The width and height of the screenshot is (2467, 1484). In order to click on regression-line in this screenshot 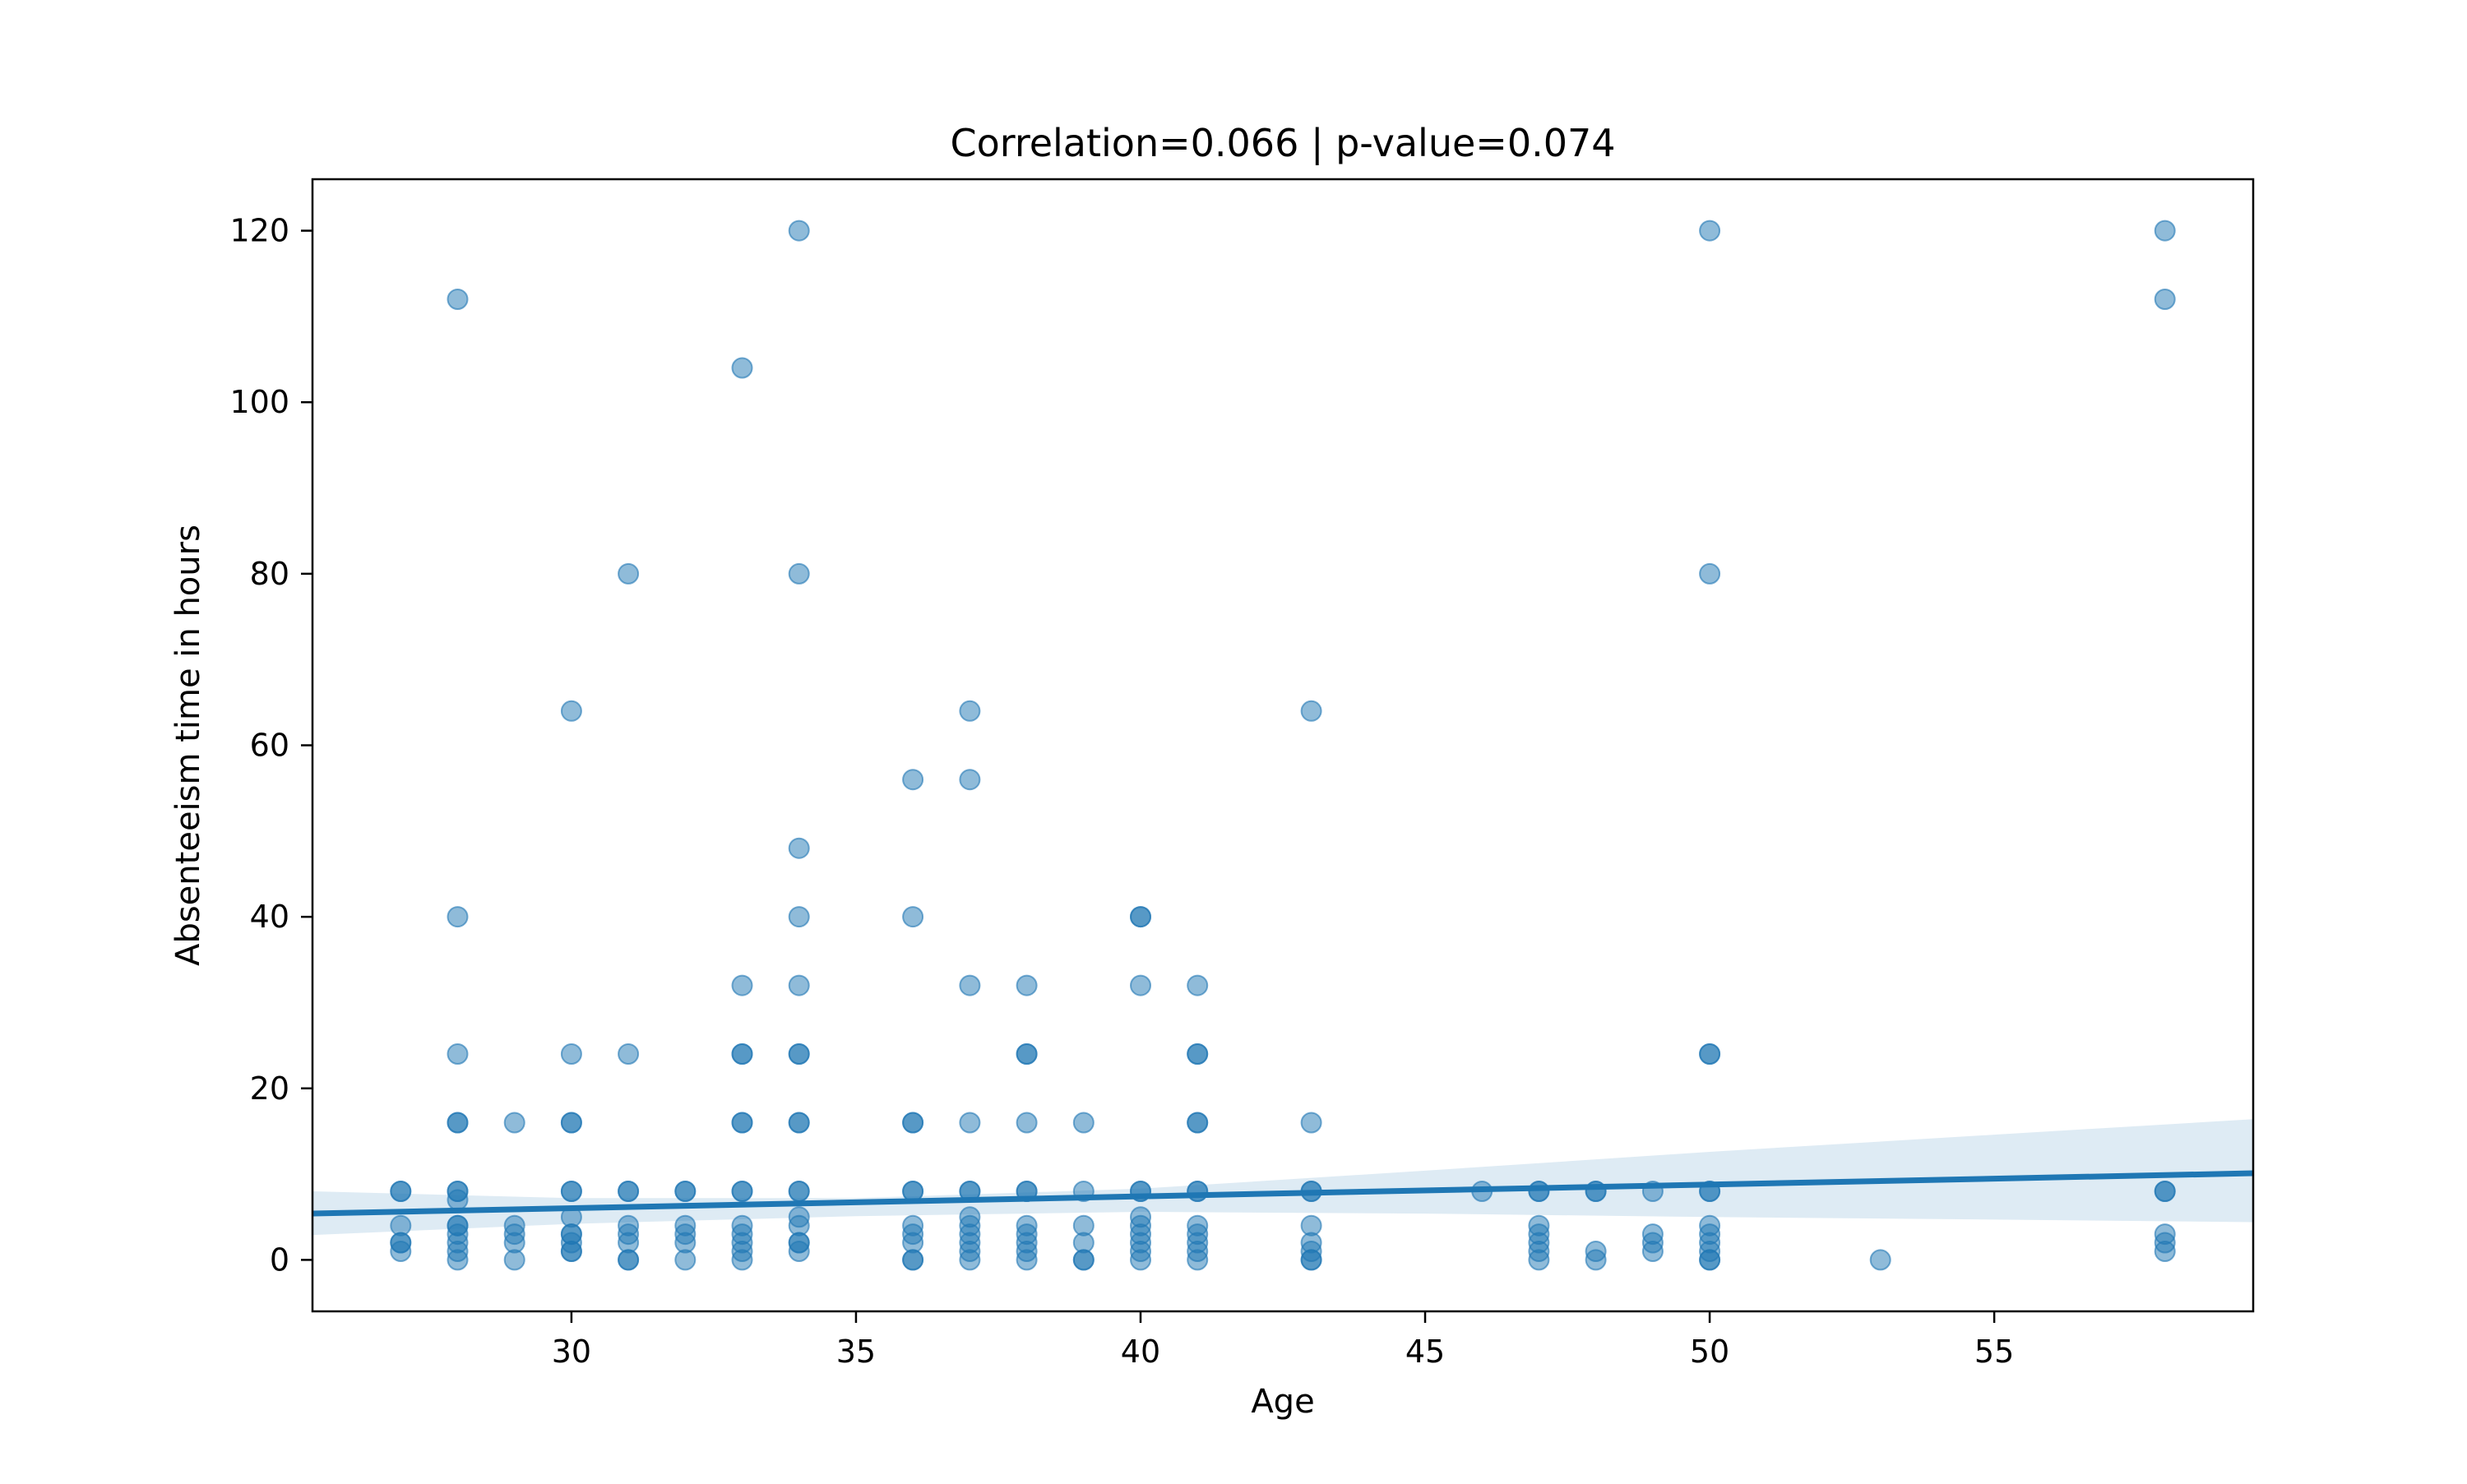, I will do `click(1283, 1193)`.